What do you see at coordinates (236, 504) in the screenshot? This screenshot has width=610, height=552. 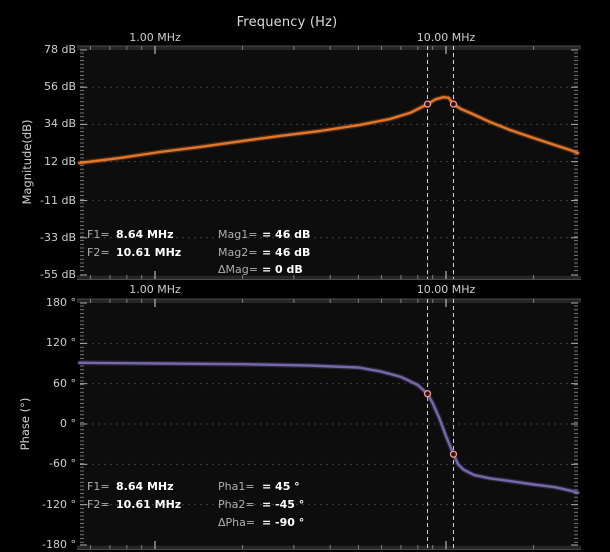 I see `pha2-label: Pha2=` at bounding box center [236, 504].